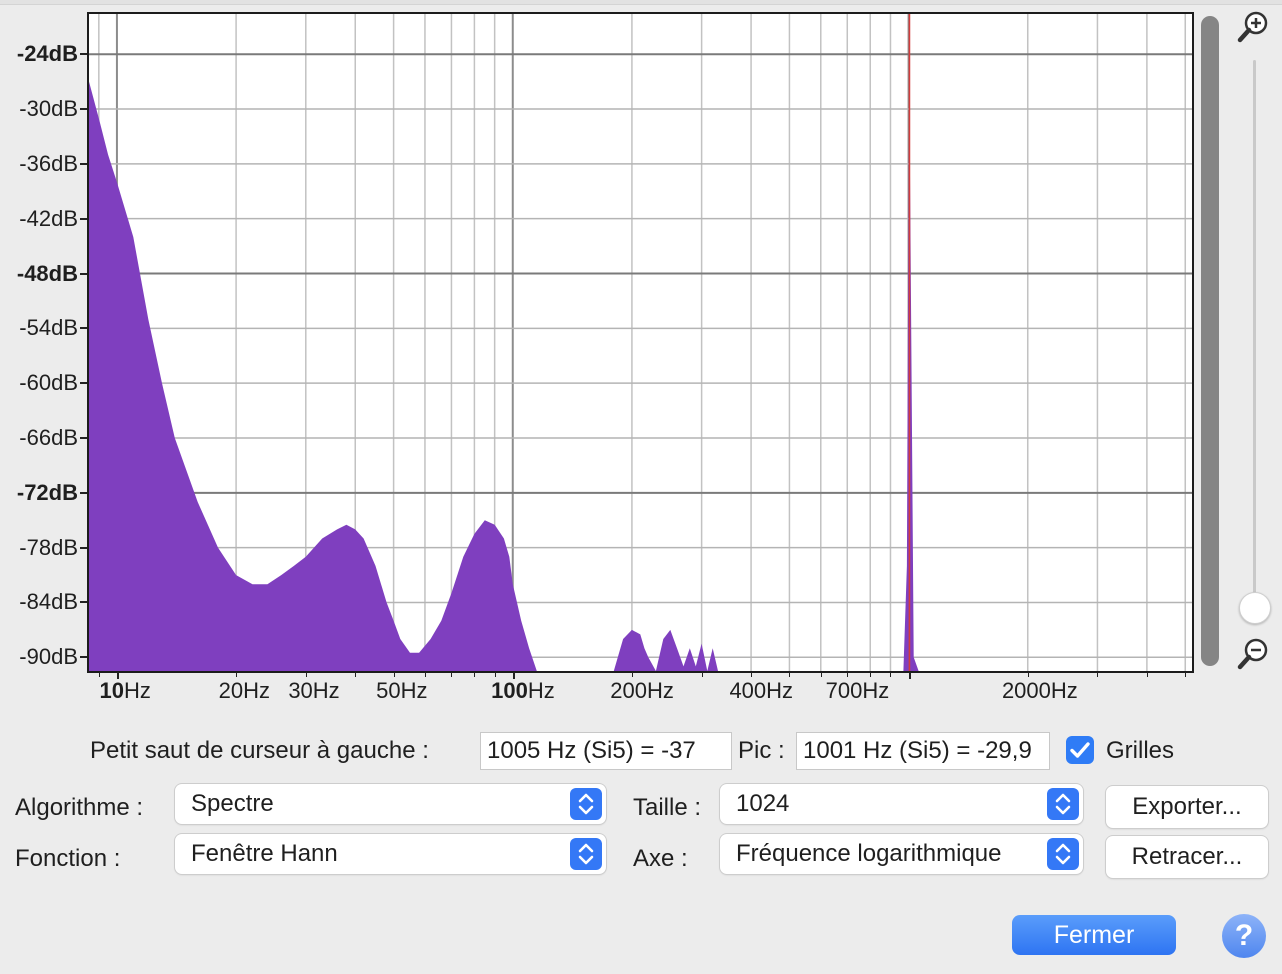  I want to click on cursor-value-field: 1005 Hz (Si5) = -37, so click(606, 751).